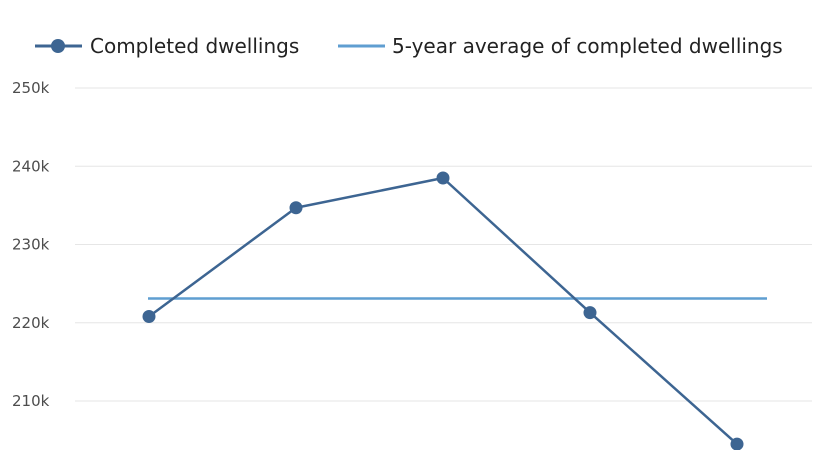 The width and height of the screenshot is (825, 450). I want to click on y-tick-label: 210k, so click(31, 401).